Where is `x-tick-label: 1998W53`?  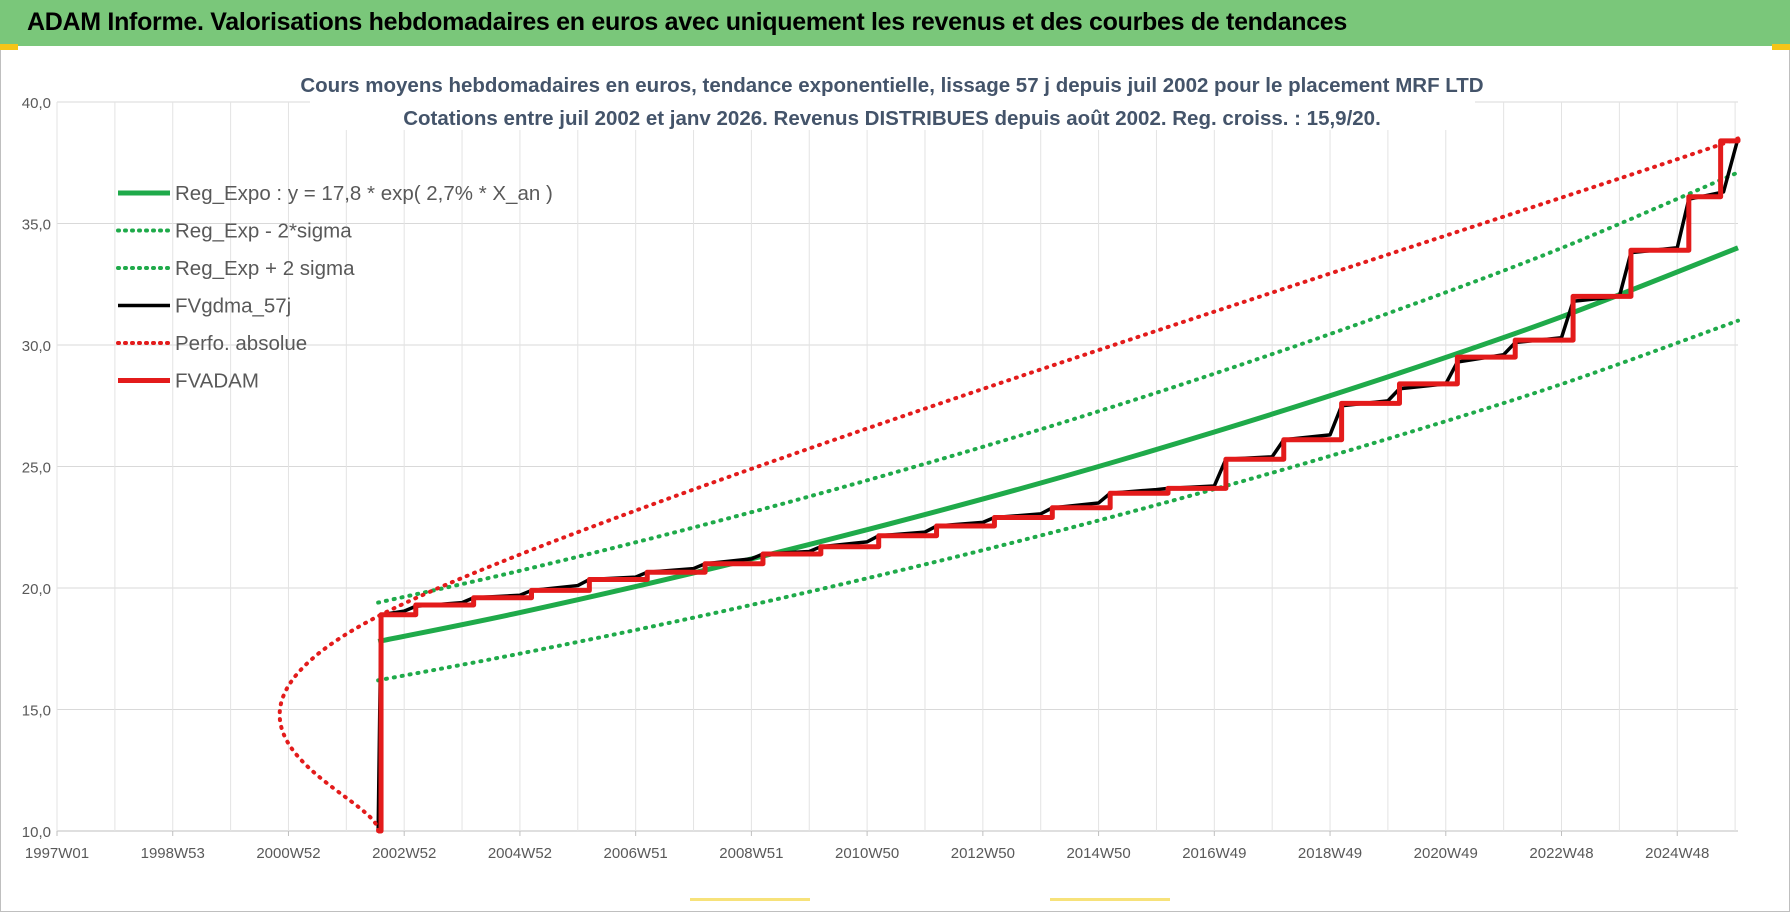
x-tick-label: 1998W53 is located at coordinates (173, 853).